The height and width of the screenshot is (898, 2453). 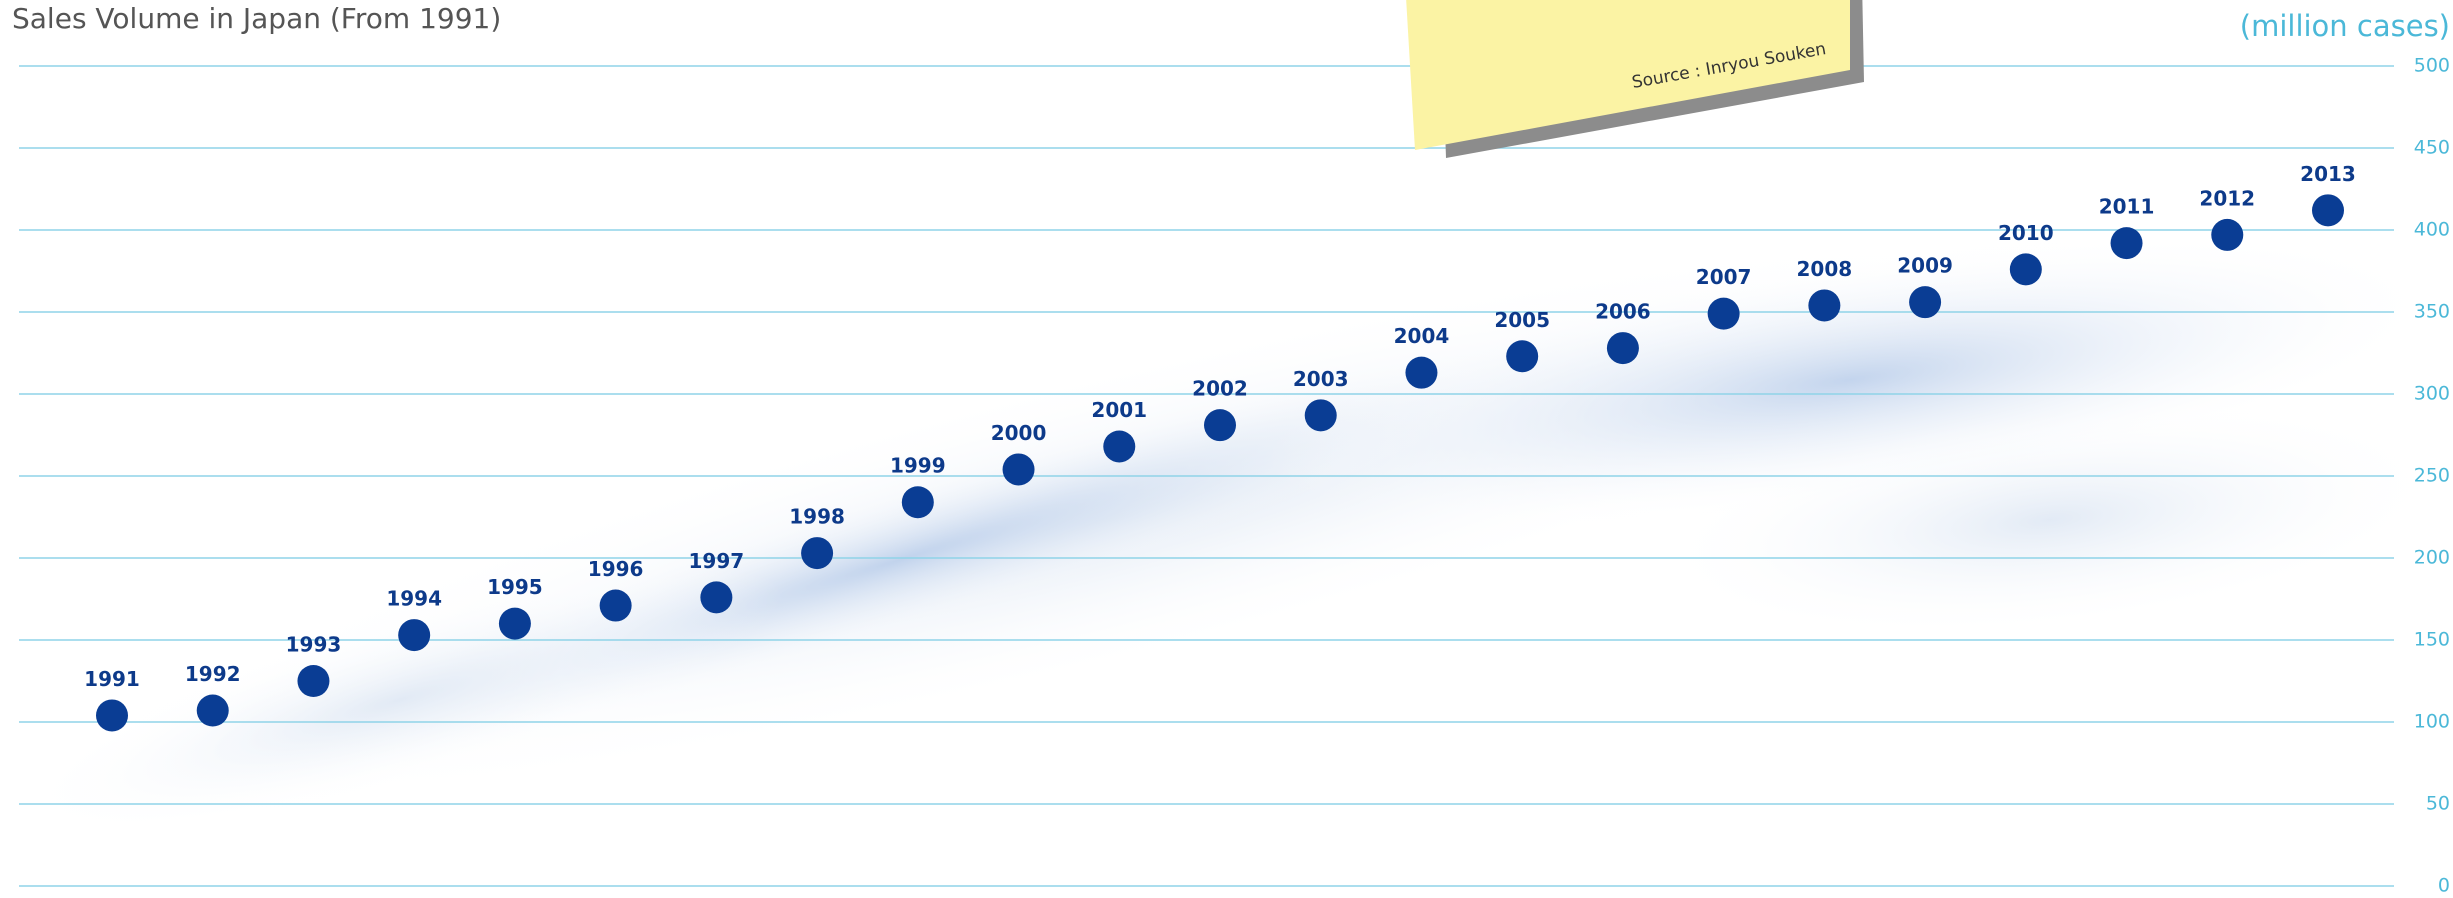 I want to click on year-label: 2005, so click(x=1522, y=320).